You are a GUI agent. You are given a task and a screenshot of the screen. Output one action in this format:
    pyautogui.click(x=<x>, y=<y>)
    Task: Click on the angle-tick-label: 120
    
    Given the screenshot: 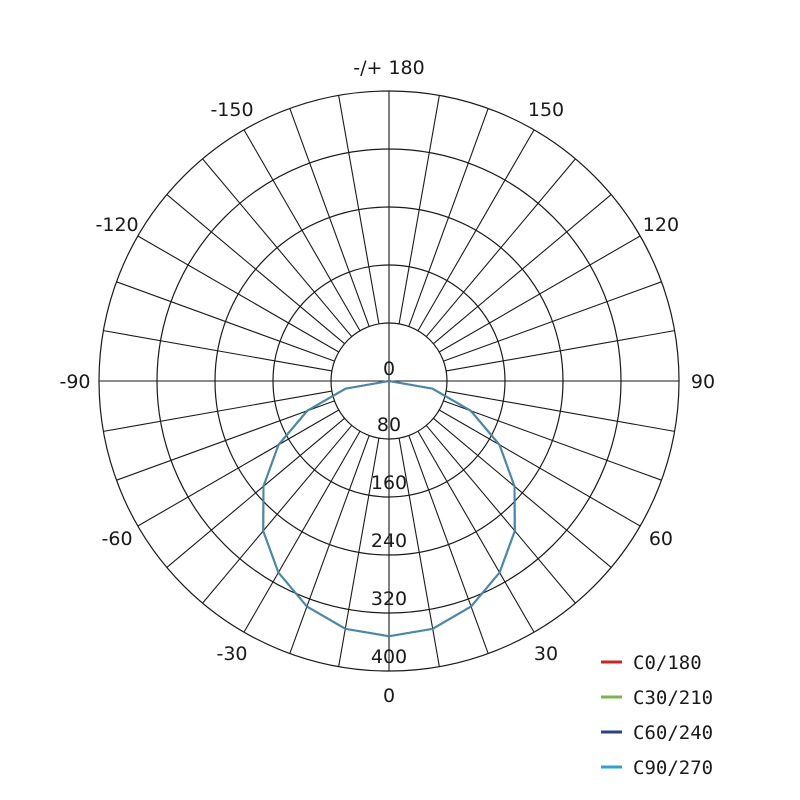 What is the action you would take?
    pyautogui.click(x=661, y=225)
    